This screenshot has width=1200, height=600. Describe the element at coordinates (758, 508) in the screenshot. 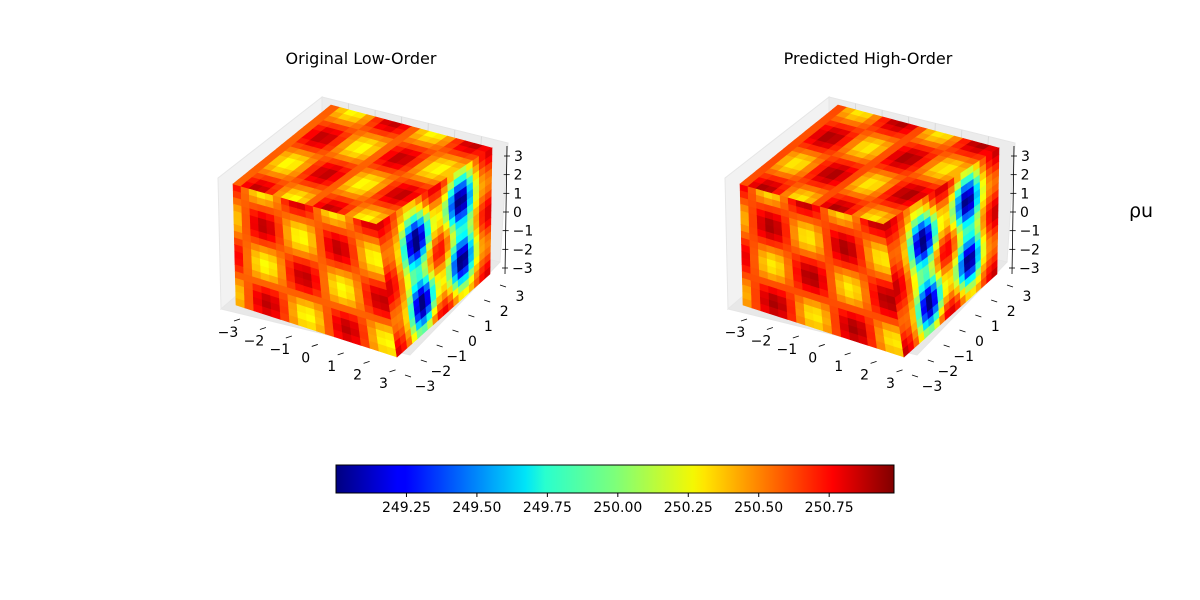

I see `colorbar-tick-label: 250.50` at that location.